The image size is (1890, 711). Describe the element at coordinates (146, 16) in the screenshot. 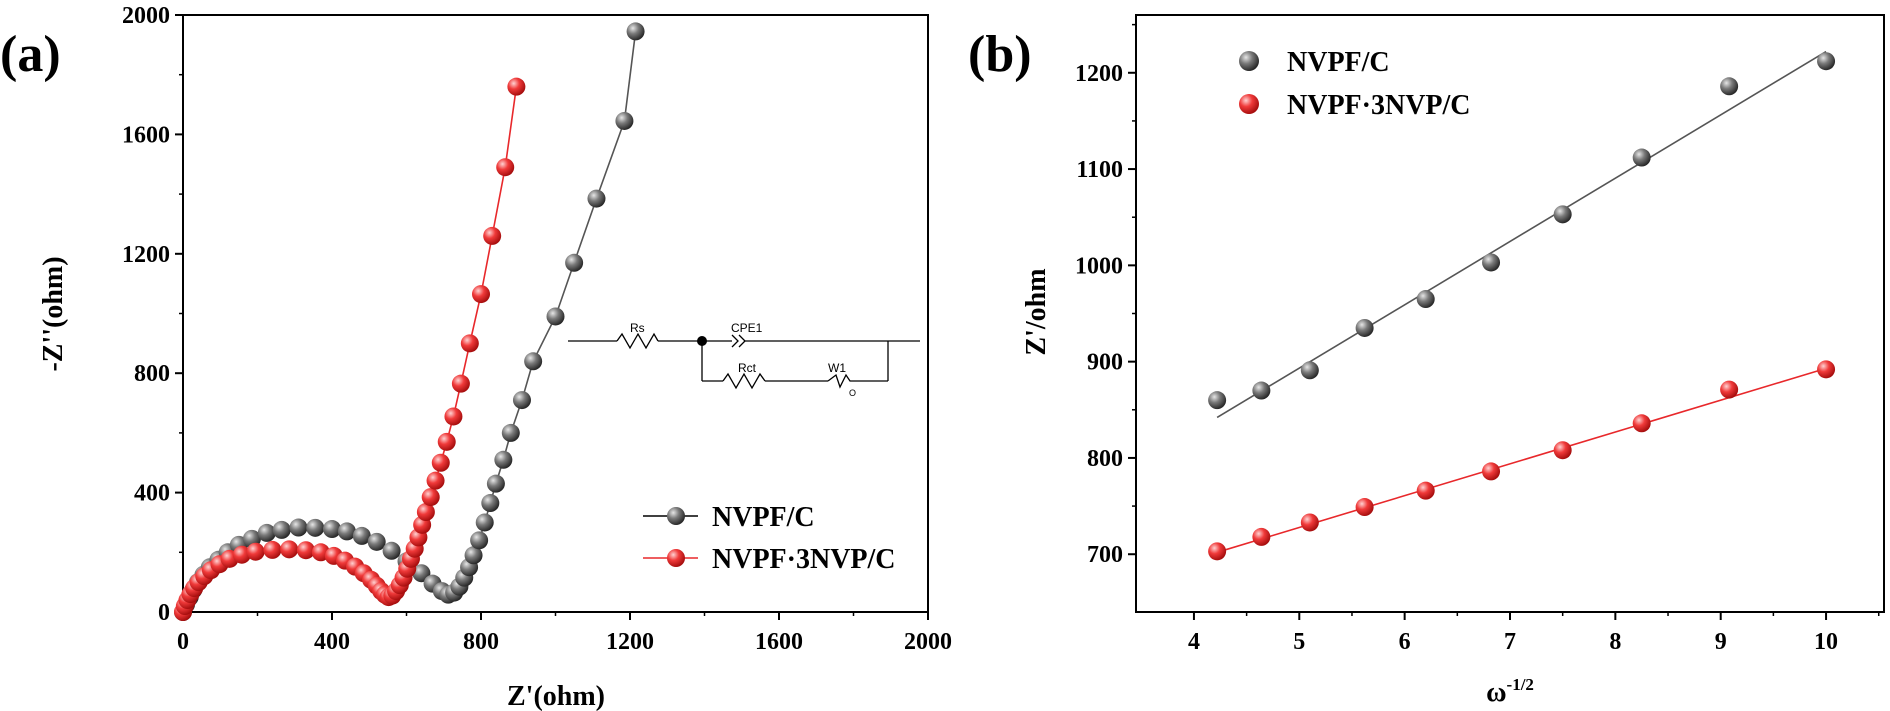

I see `y-tick-label: 2000` at that location.